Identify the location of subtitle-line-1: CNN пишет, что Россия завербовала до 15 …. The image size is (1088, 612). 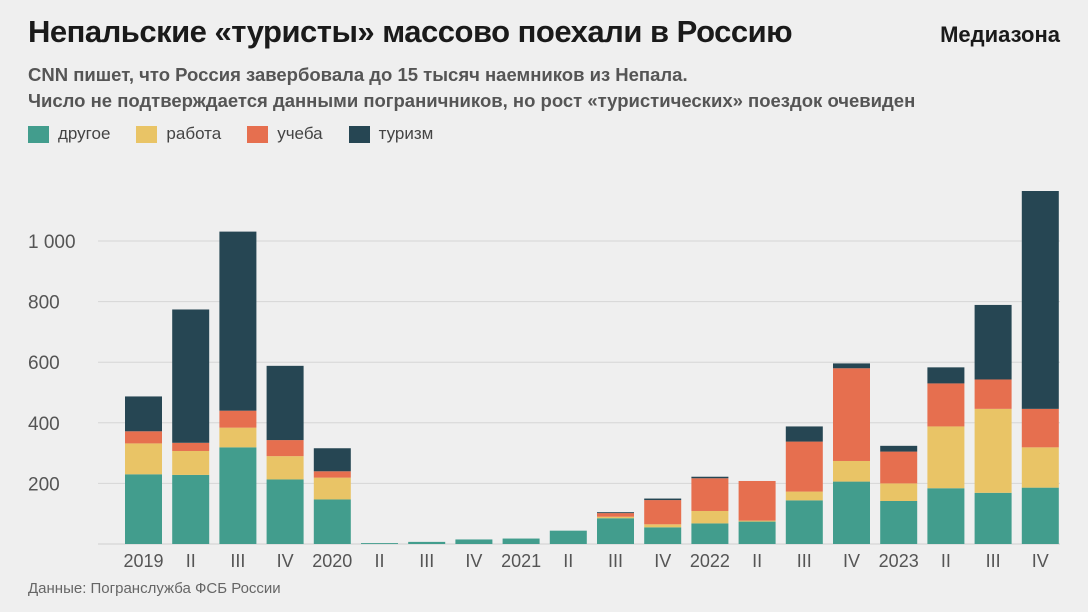
(358, 74).